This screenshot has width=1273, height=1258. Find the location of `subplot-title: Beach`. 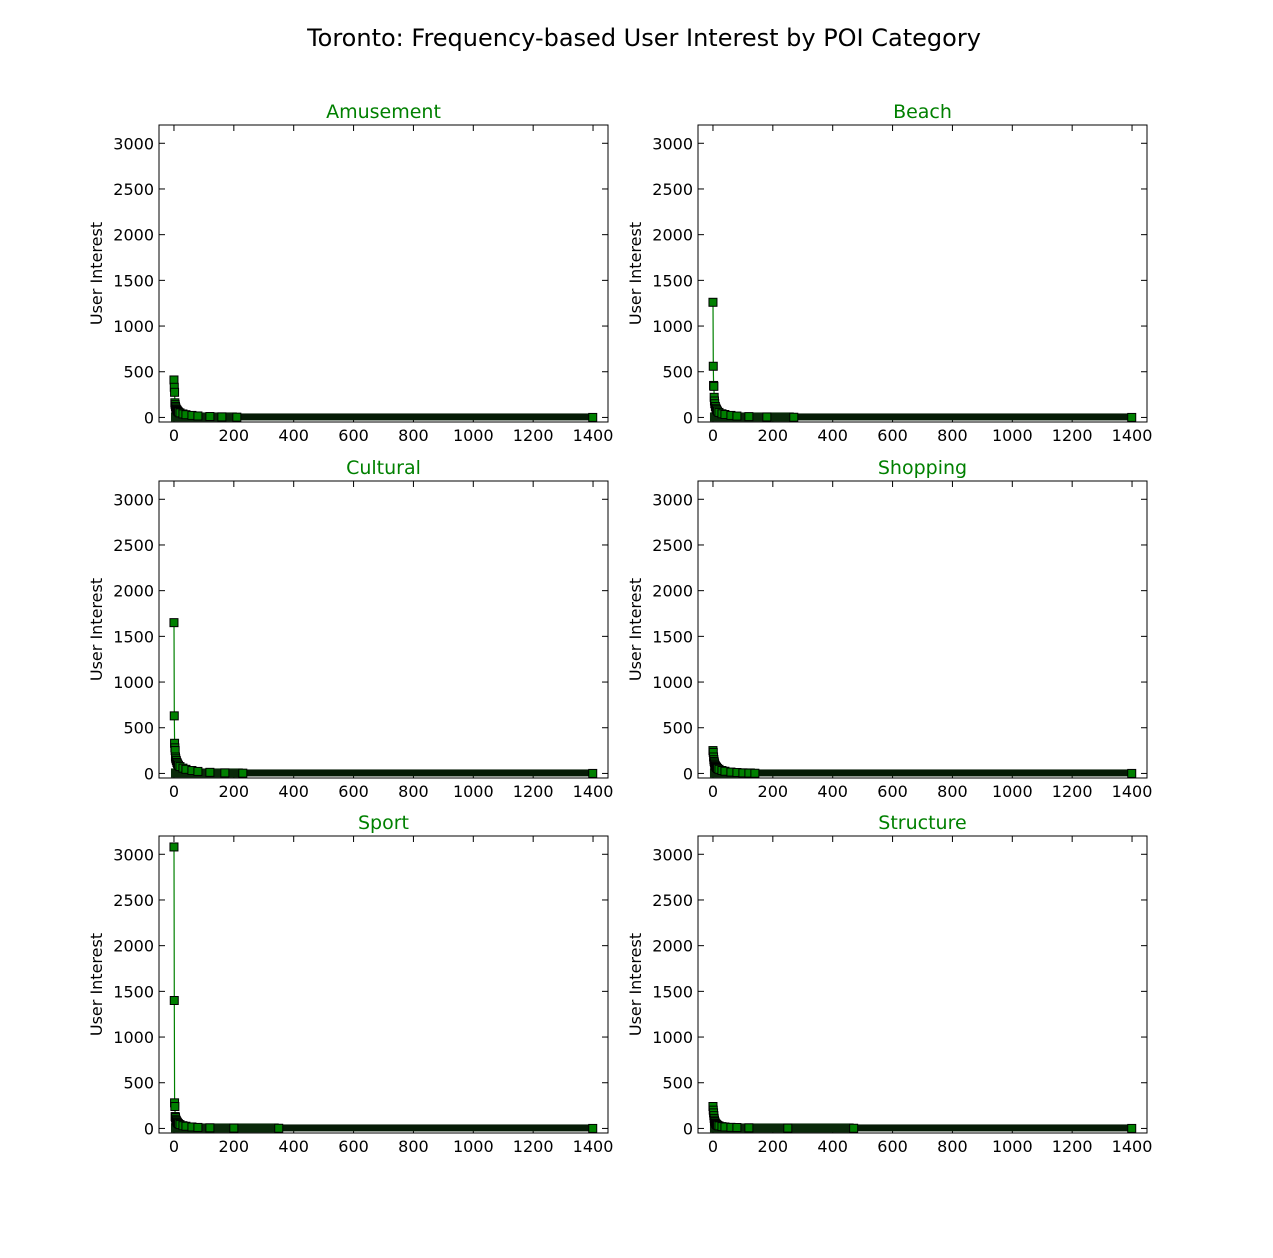

subplot-title: Beach is located at coordinates (922, 112).